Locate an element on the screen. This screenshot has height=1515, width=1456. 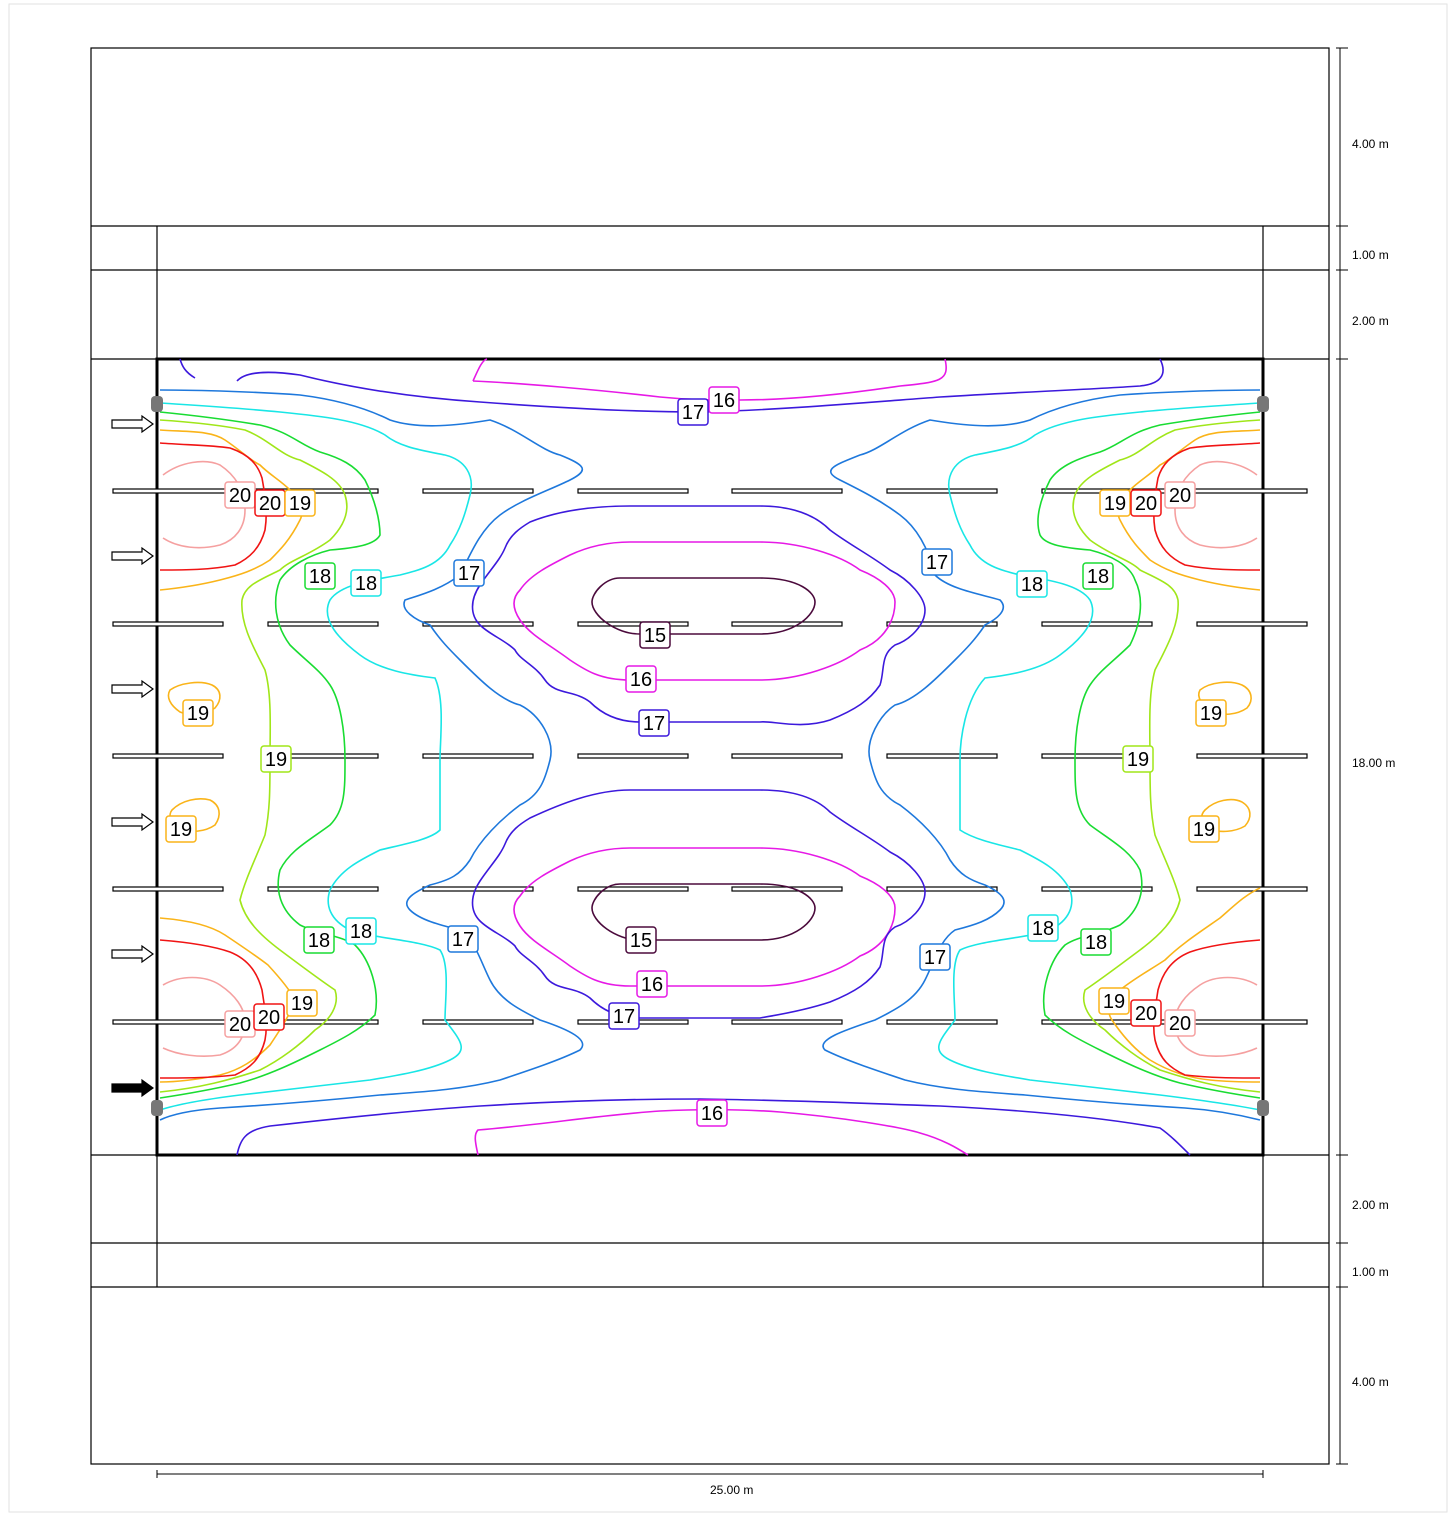
dimension-label: 4.00 m is located at coordinates (1370, 1382).